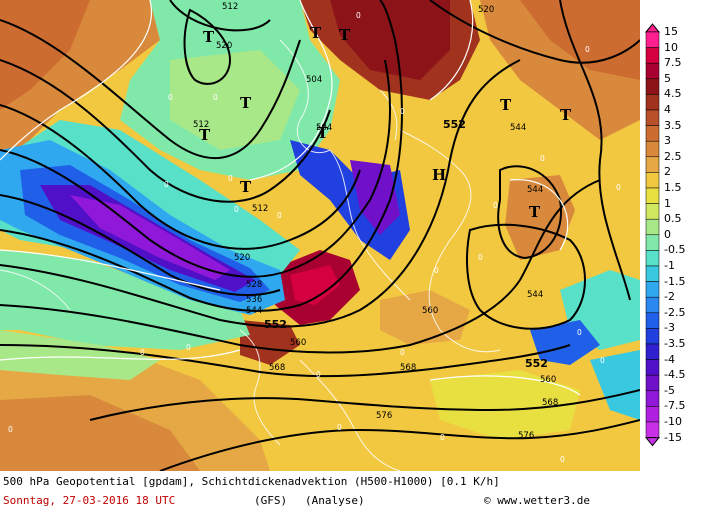  I want to click on colorbar-tick-label: 5, so click(667, 78).